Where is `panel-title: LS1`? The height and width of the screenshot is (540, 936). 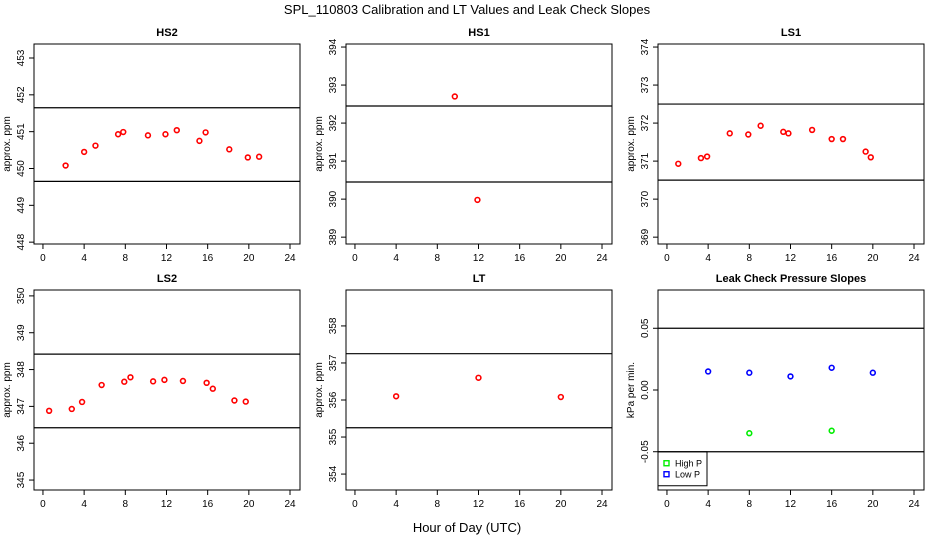 panel-title: LS1 is located at coordinates (791, 33).